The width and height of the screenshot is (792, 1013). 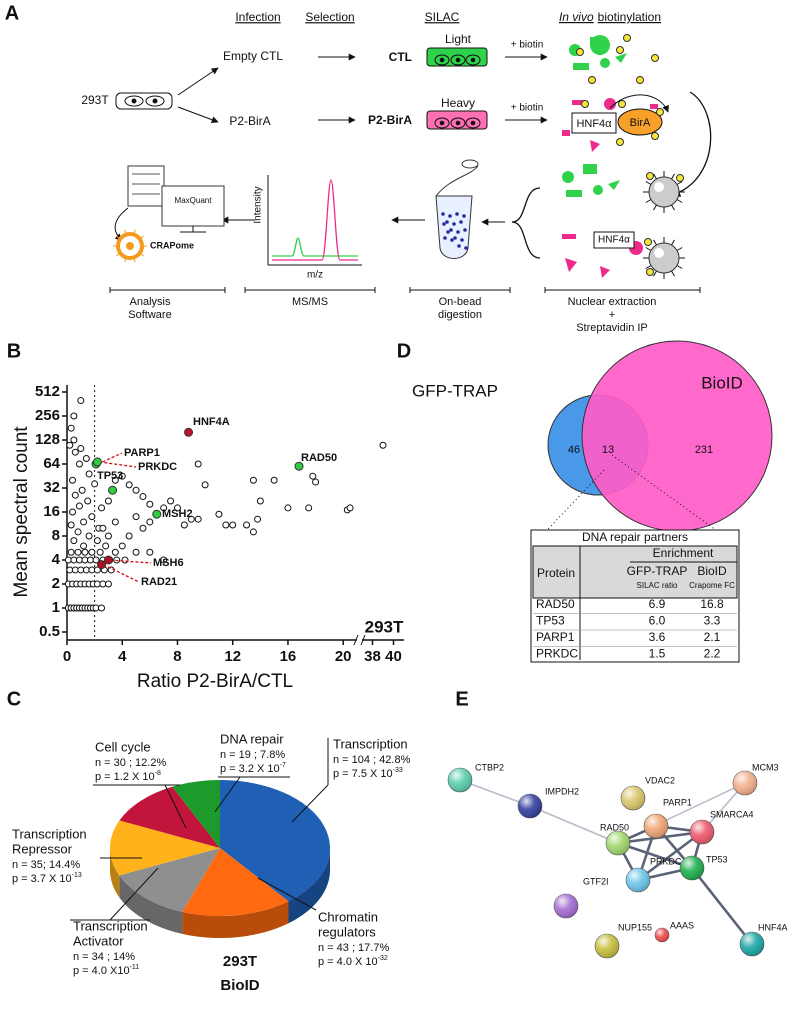 I want to click on bira-label: BirA, so click(x=640, y=123).